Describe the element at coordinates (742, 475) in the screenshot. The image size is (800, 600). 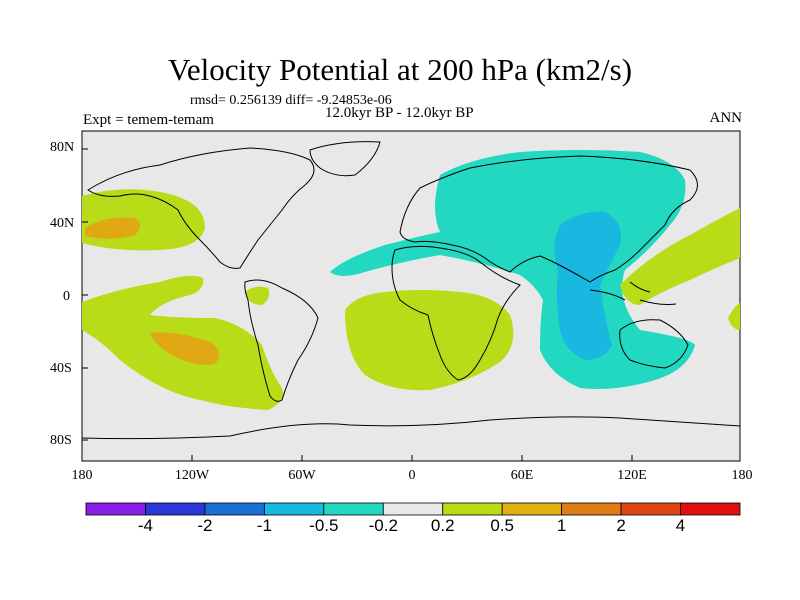
I see `lon-label-180e: 180` at that location.